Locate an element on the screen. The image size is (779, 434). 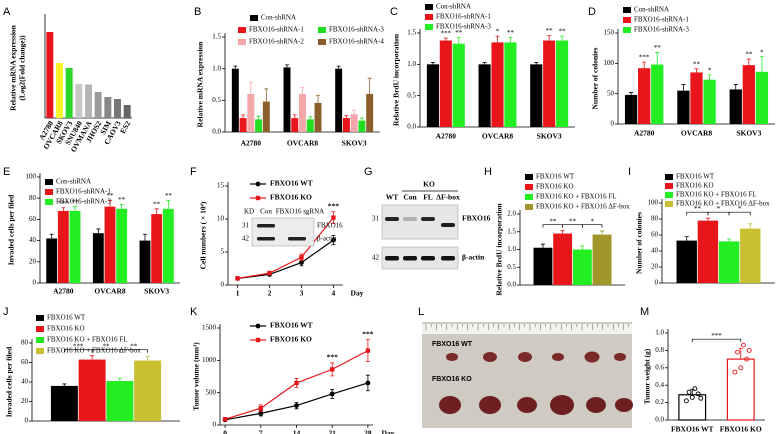
y-tick-label: 15 is located at coordinates (221, 186).